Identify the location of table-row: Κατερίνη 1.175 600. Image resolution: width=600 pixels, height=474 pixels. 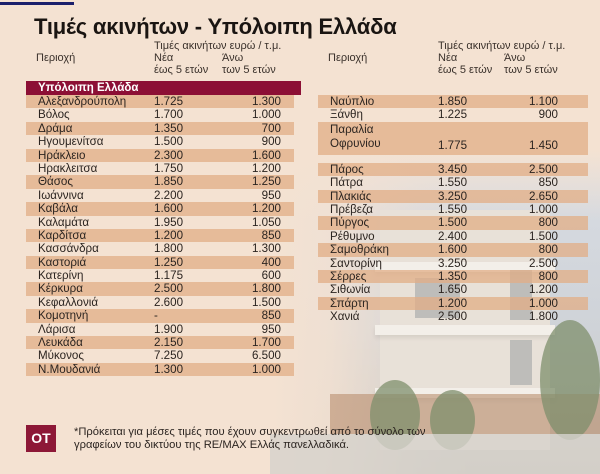
(159, 276).